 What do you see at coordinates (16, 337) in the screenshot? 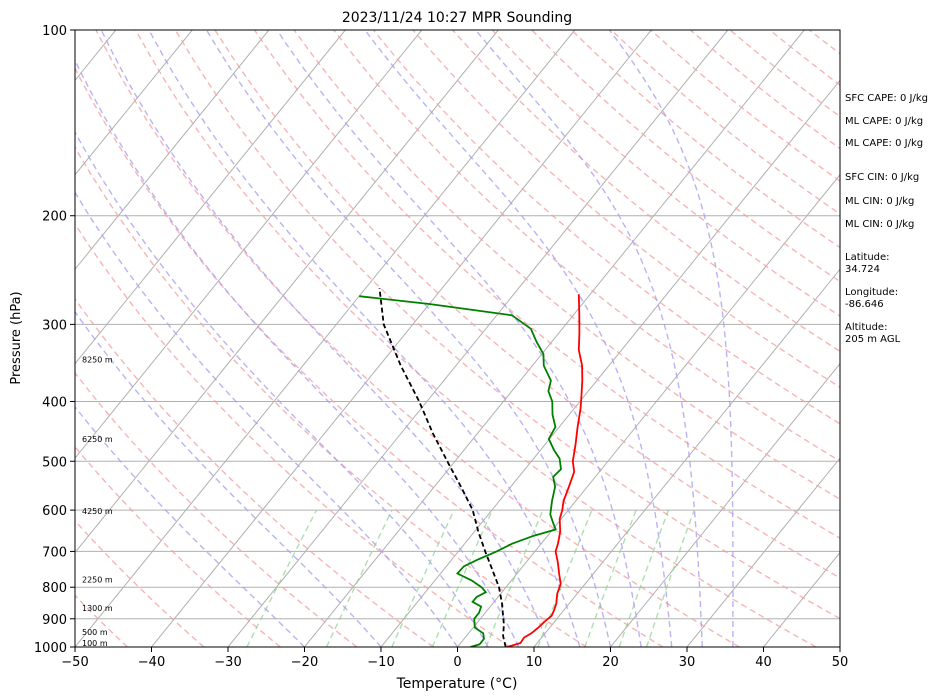
I see `y-axis-label: Pressure (hPa)` at bounding box center [16, 337].